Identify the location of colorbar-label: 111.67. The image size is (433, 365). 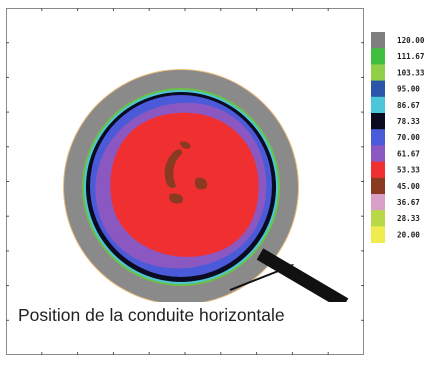
(410, 56).